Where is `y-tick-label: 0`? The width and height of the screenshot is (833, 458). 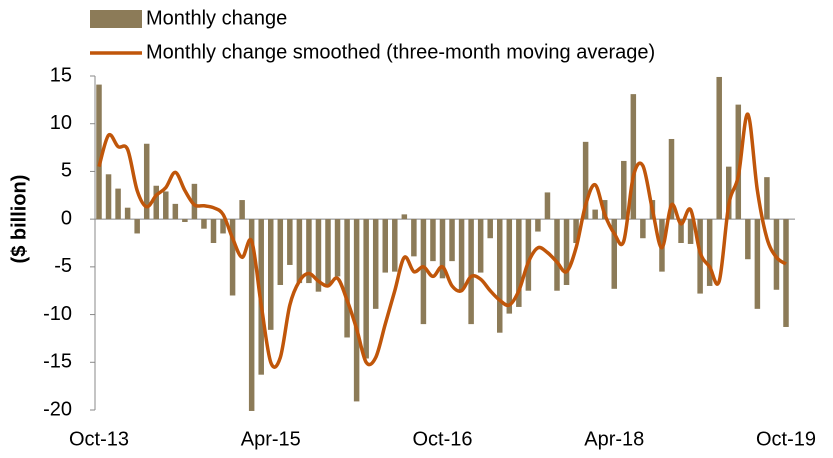
y-tick-label: 0 is located at coordinates (66, 218).